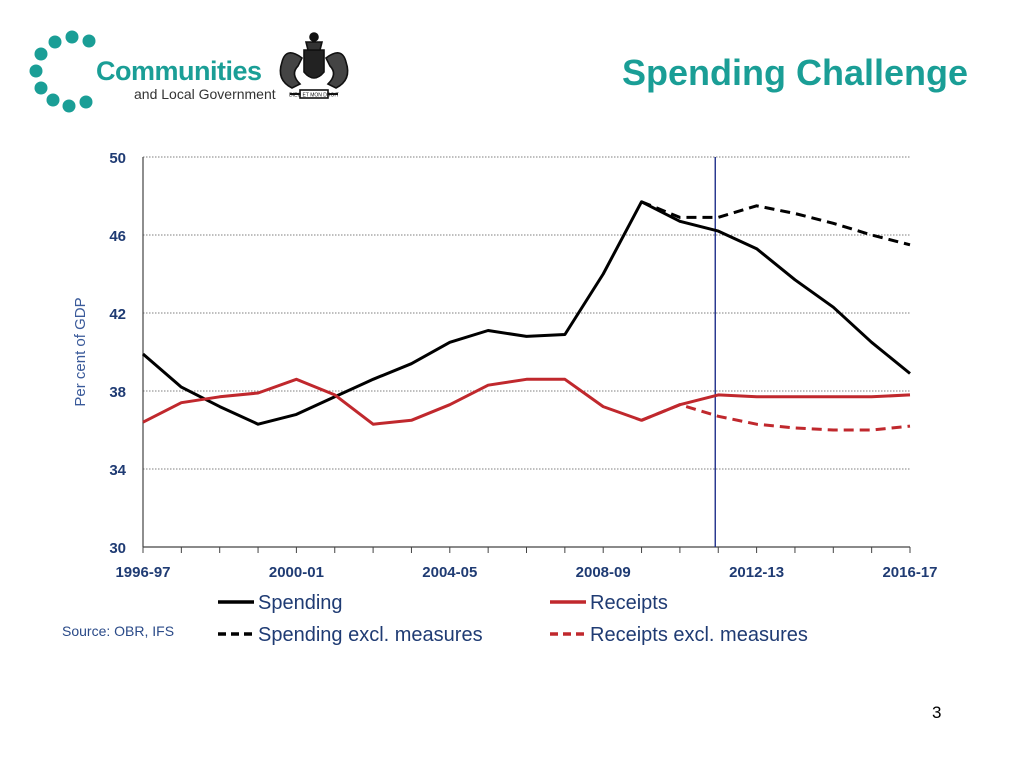 The width and height of the screenshot is (1024, 768). Describe the element at coordinates (117, 236) in the screenshot. I see `y-tick-label: 46` at that location.